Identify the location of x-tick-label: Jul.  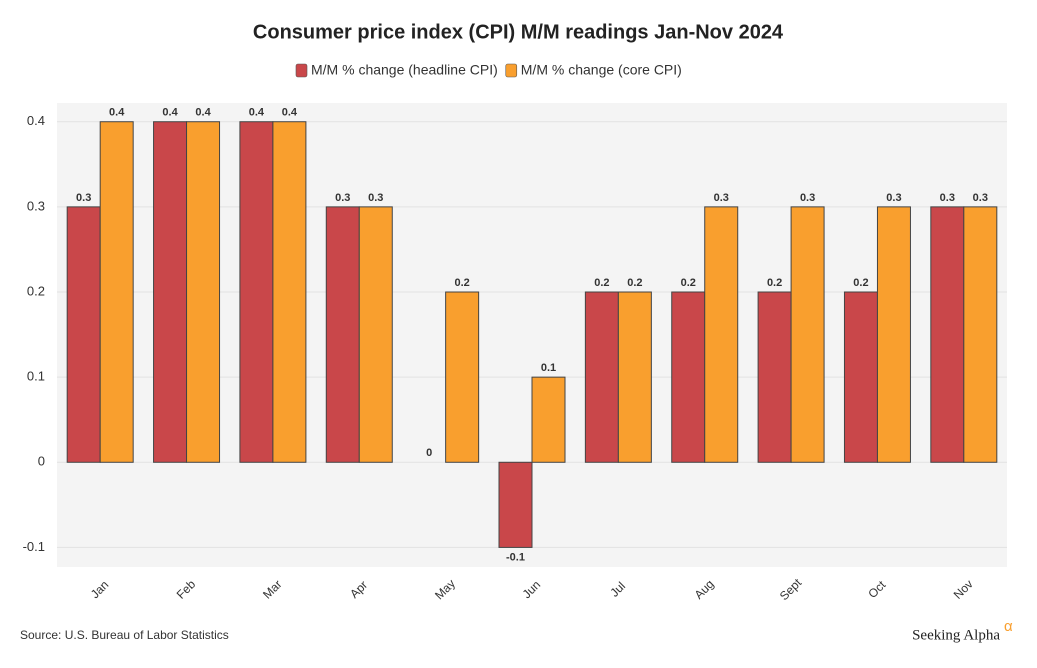
(617, 589).